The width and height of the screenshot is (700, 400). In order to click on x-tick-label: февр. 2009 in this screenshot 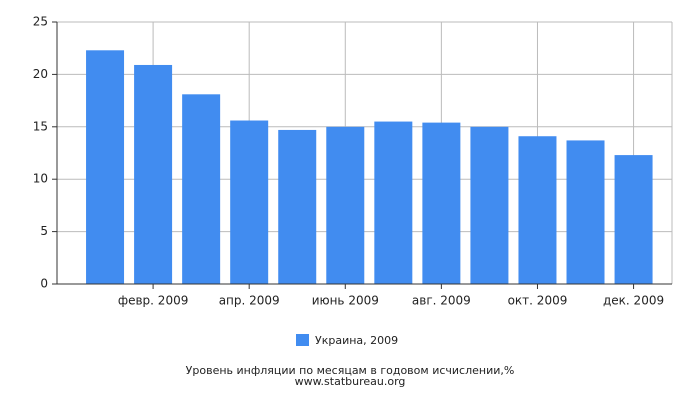, I will do `click(153, 301)`.